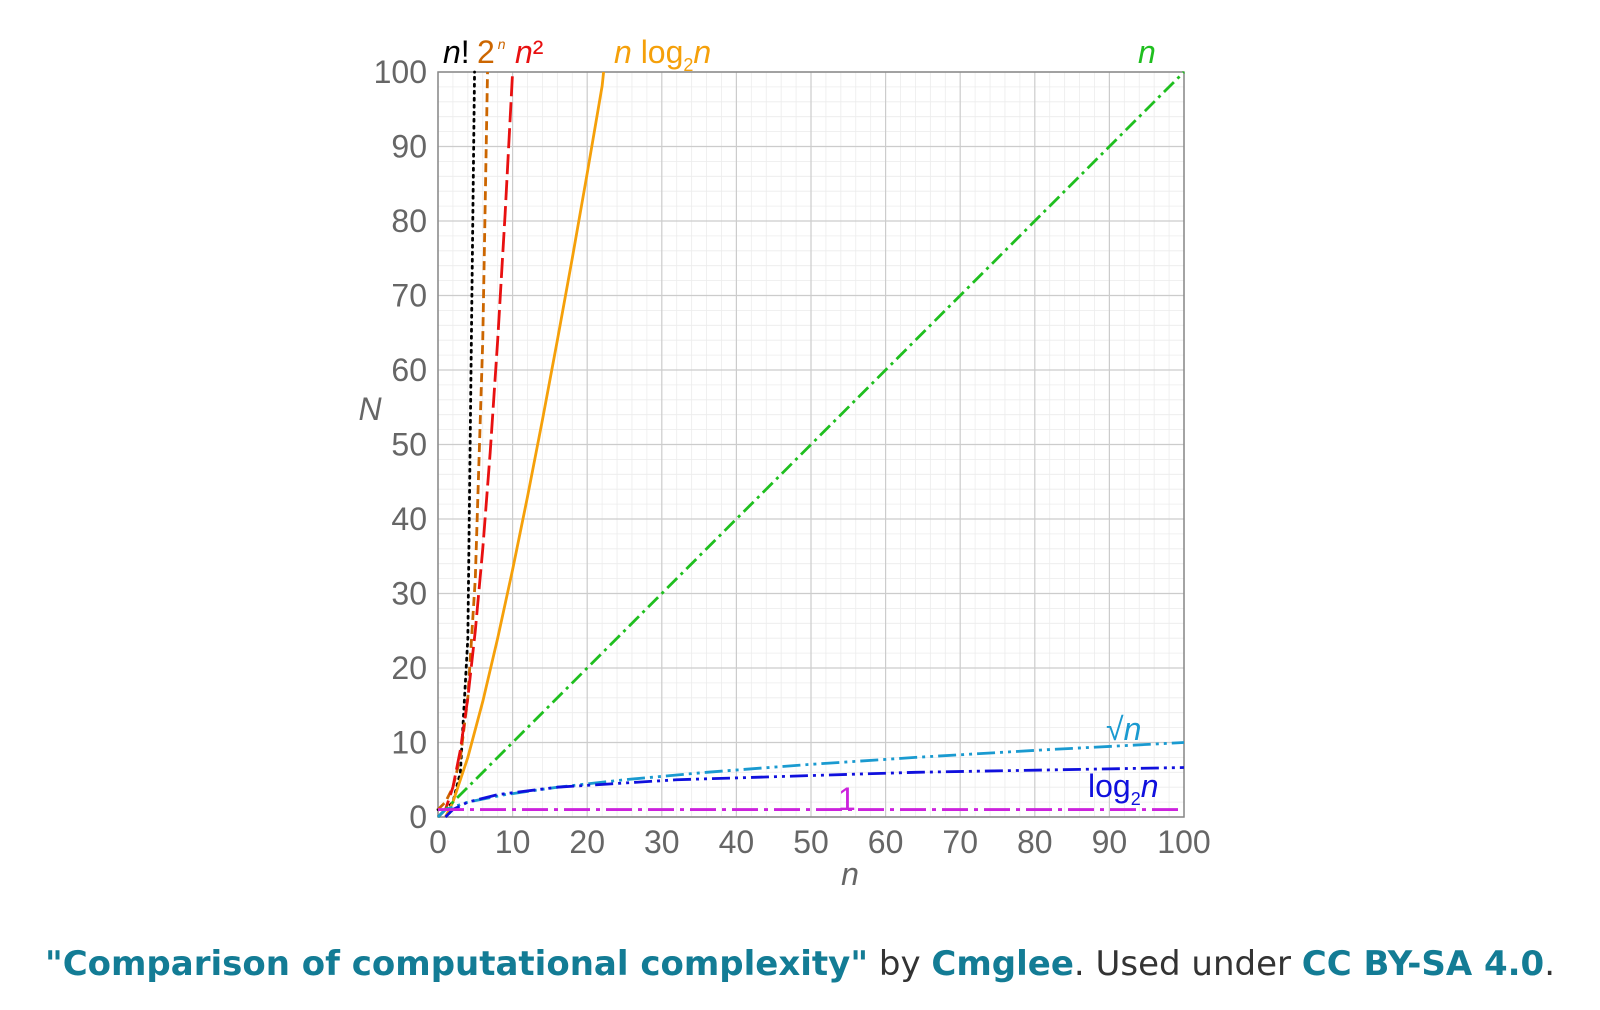 The width and height of the screenshot is (1600, 1010). I want to click on title-link: "Comparison of computational complexity", so click(456, 964).